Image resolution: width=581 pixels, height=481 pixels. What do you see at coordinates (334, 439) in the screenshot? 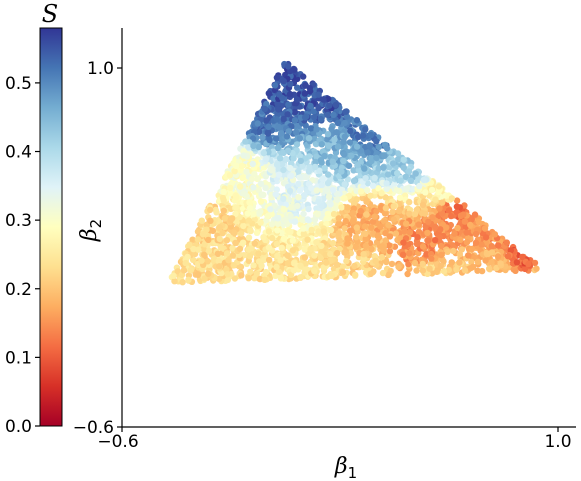
I see `x-axis-ticks: −0.6 1.0` at bounding box center [334, 439].